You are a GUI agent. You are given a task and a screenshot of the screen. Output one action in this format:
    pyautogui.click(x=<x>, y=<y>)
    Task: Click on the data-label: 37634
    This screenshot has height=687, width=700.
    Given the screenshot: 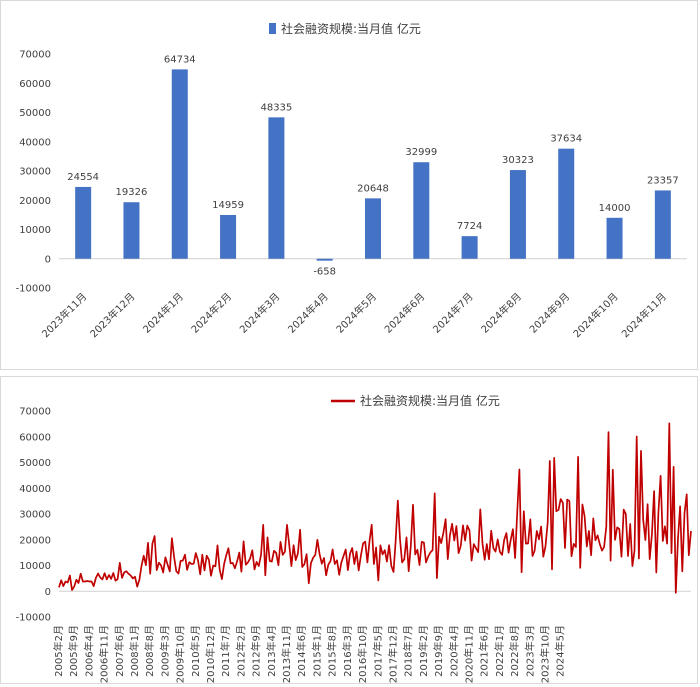 What is the action you would take?
    pyautogui.click(x=566, y=139)
    